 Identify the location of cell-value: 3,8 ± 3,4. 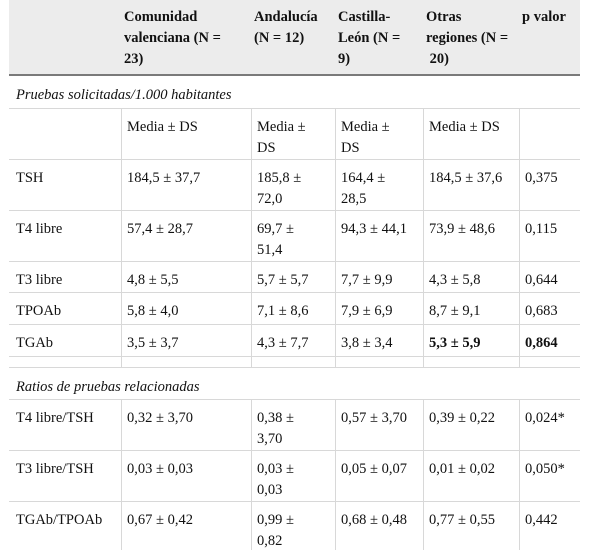
(367, 343).